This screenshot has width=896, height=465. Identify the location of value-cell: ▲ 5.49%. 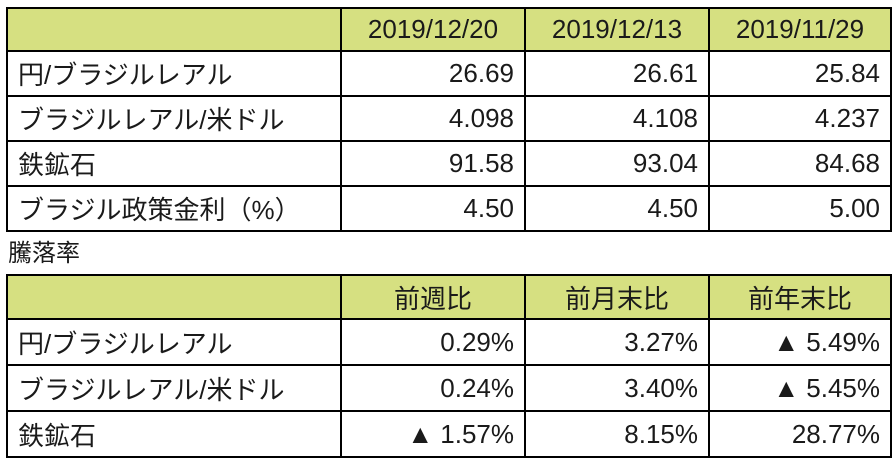
(800, 342).